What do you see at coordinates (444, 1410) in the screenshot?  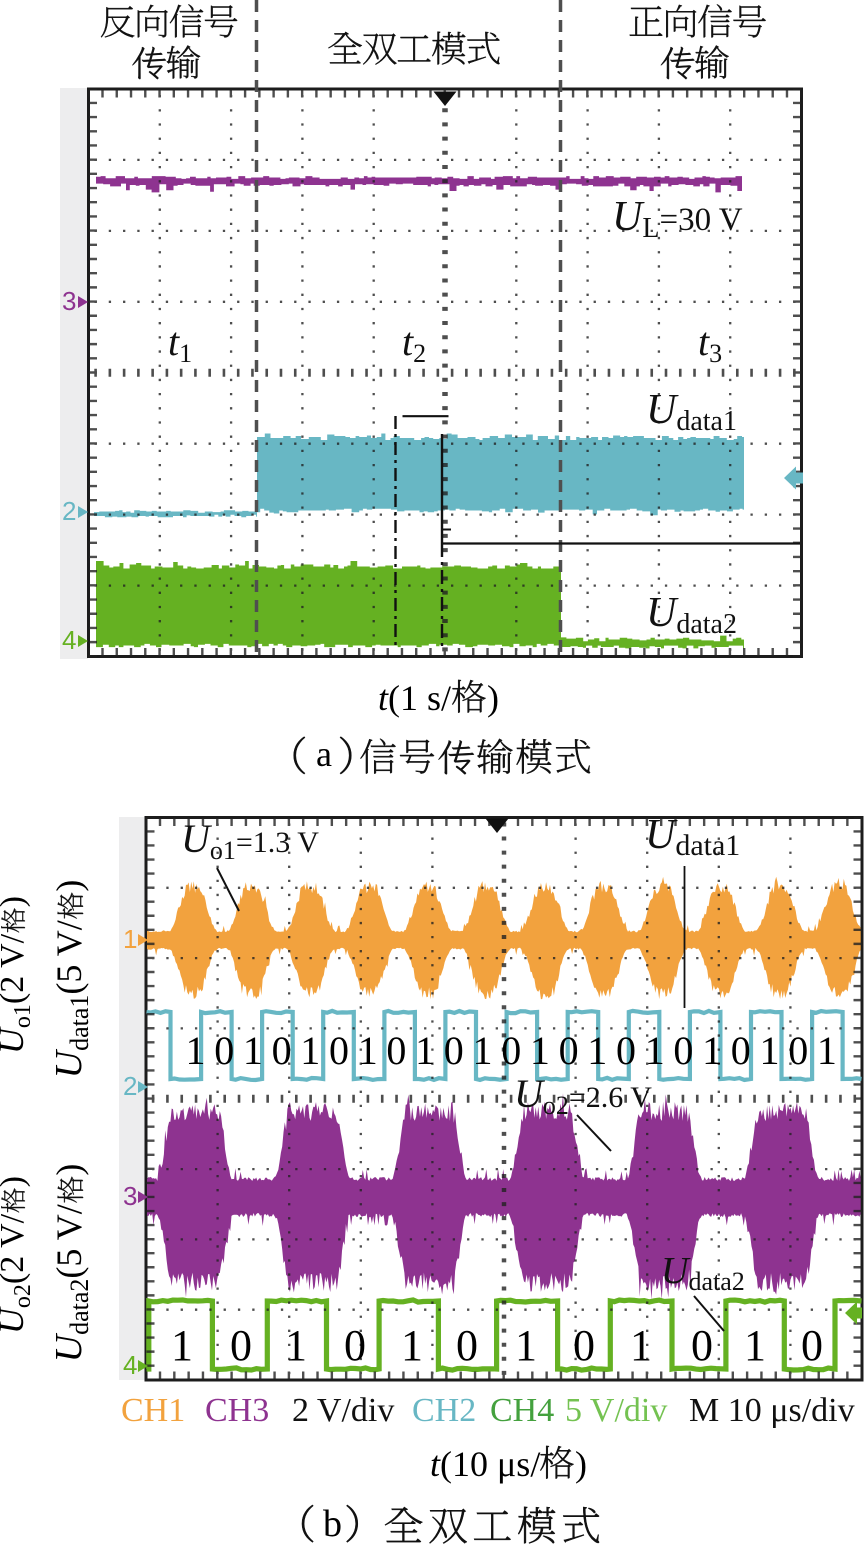 I see `svg-text: CH2` at bounding box center [444, 1410].